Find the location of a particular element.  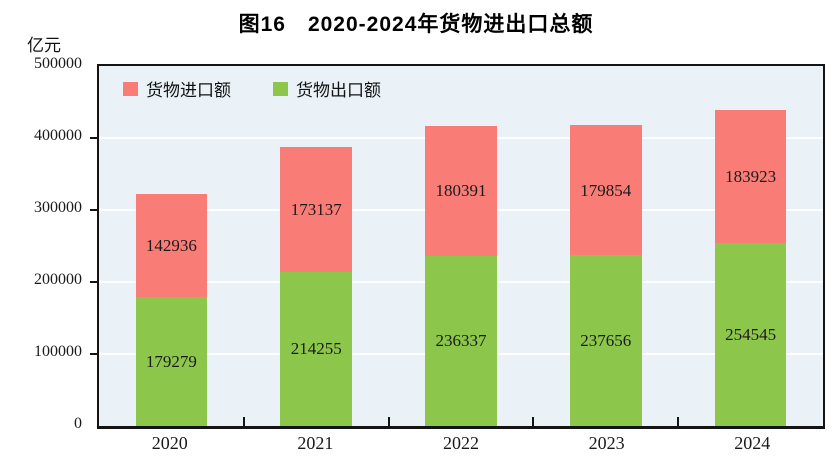

bar-value-label: 142936 is located at coordinates (171, 245).